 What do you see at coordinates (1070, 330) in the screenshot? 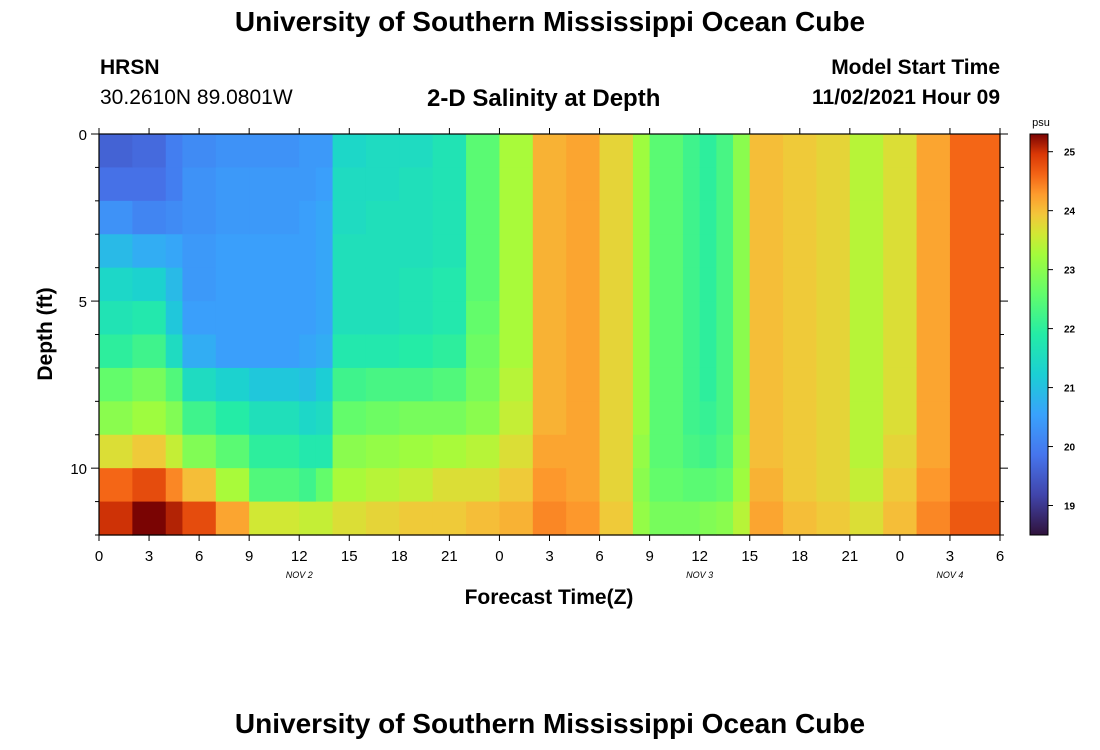
I see `colorbar-tick-label: 22` at bounding box center [1070, 330].